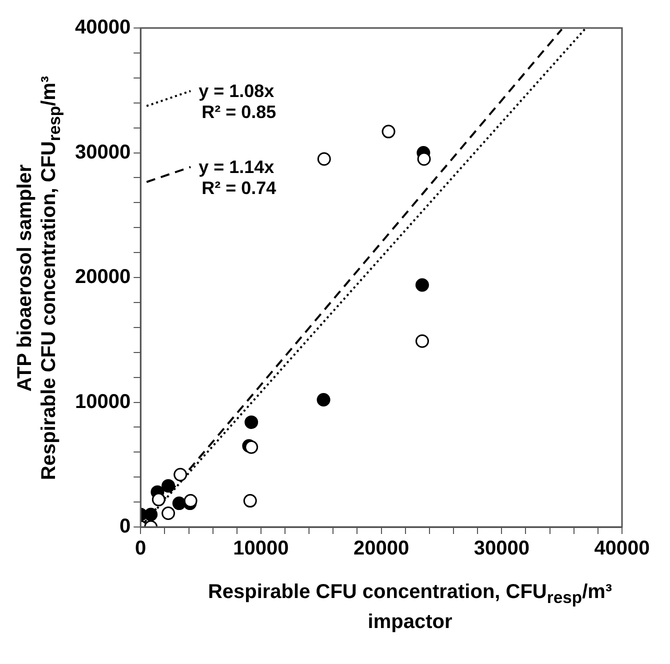 The height and width of the screenshot is (664, 670). I want to click on y-tick-label: 30000, so click(102, 152).